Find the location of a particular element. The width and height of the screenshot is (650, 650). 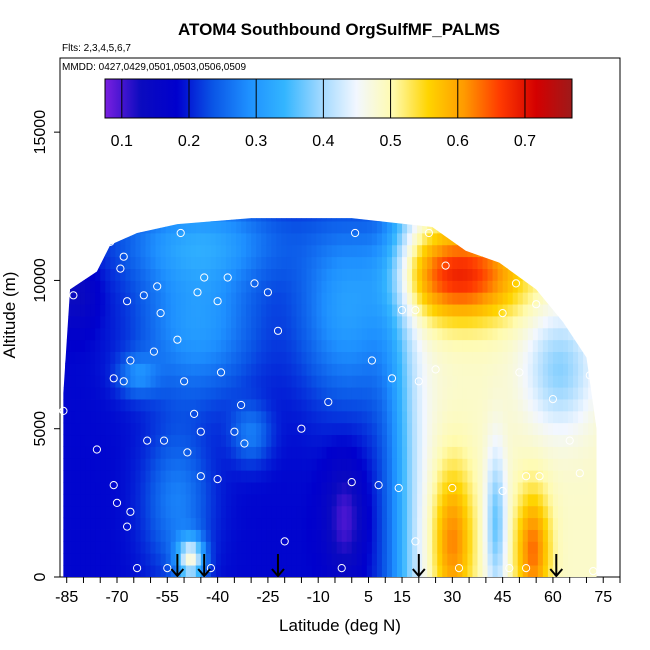

x-tick-label: -85 is located at coordinates (66, 597).